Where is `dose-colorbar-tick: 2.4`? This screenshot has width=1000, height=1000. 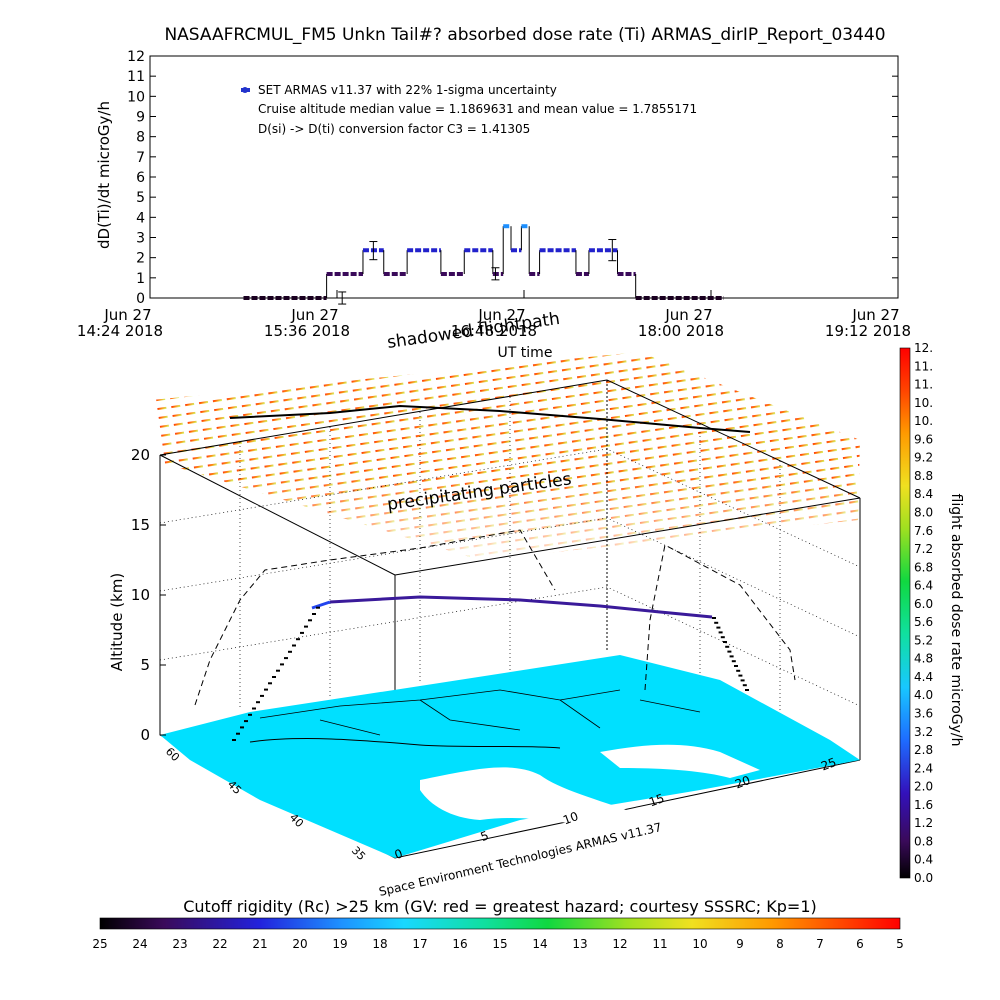
dose-colorbar-tick: 2.4 is located at coordinates (923, 768).